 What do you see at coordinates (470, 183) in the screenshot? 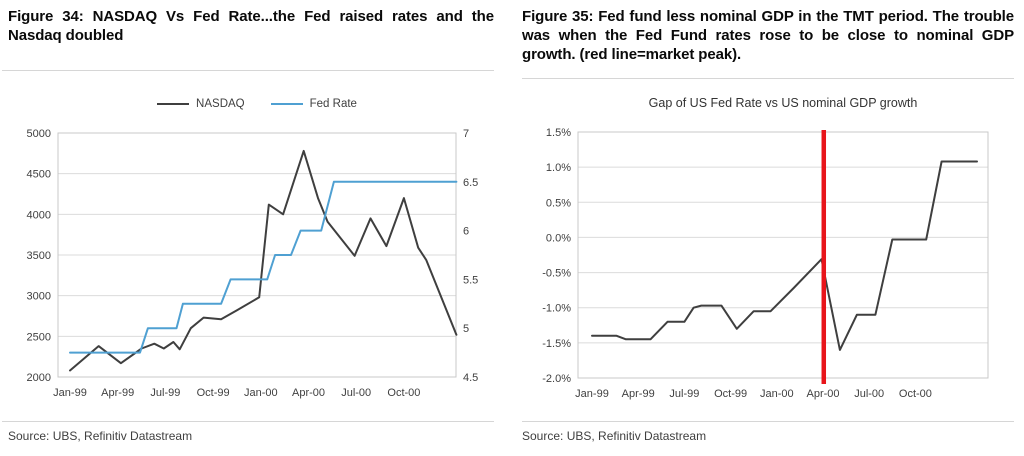
I see `y-axis-right-tick-label: 6.5` at bounding box center [470, 183].